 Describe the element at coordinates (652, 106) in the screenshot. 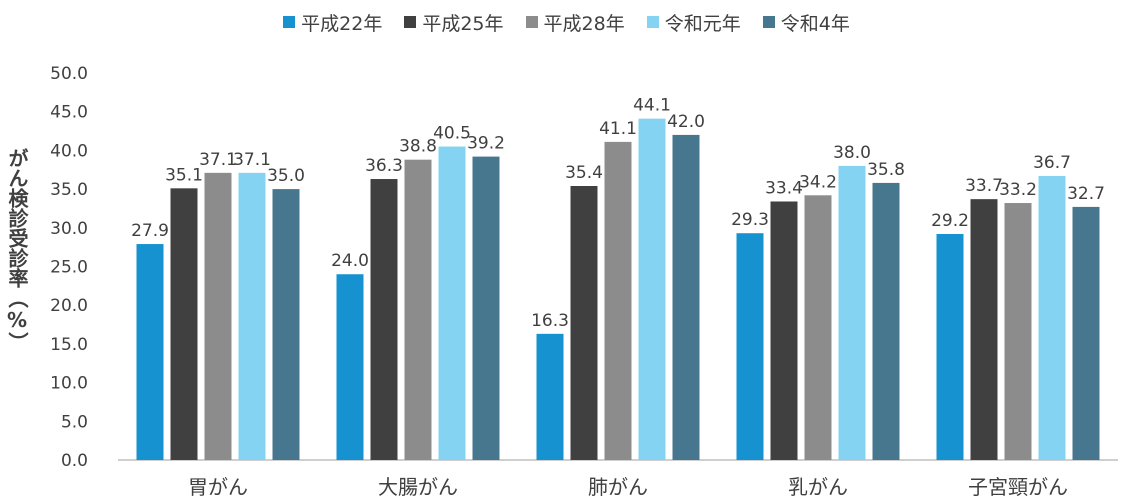

I see `data-label: 44.1` at that location.